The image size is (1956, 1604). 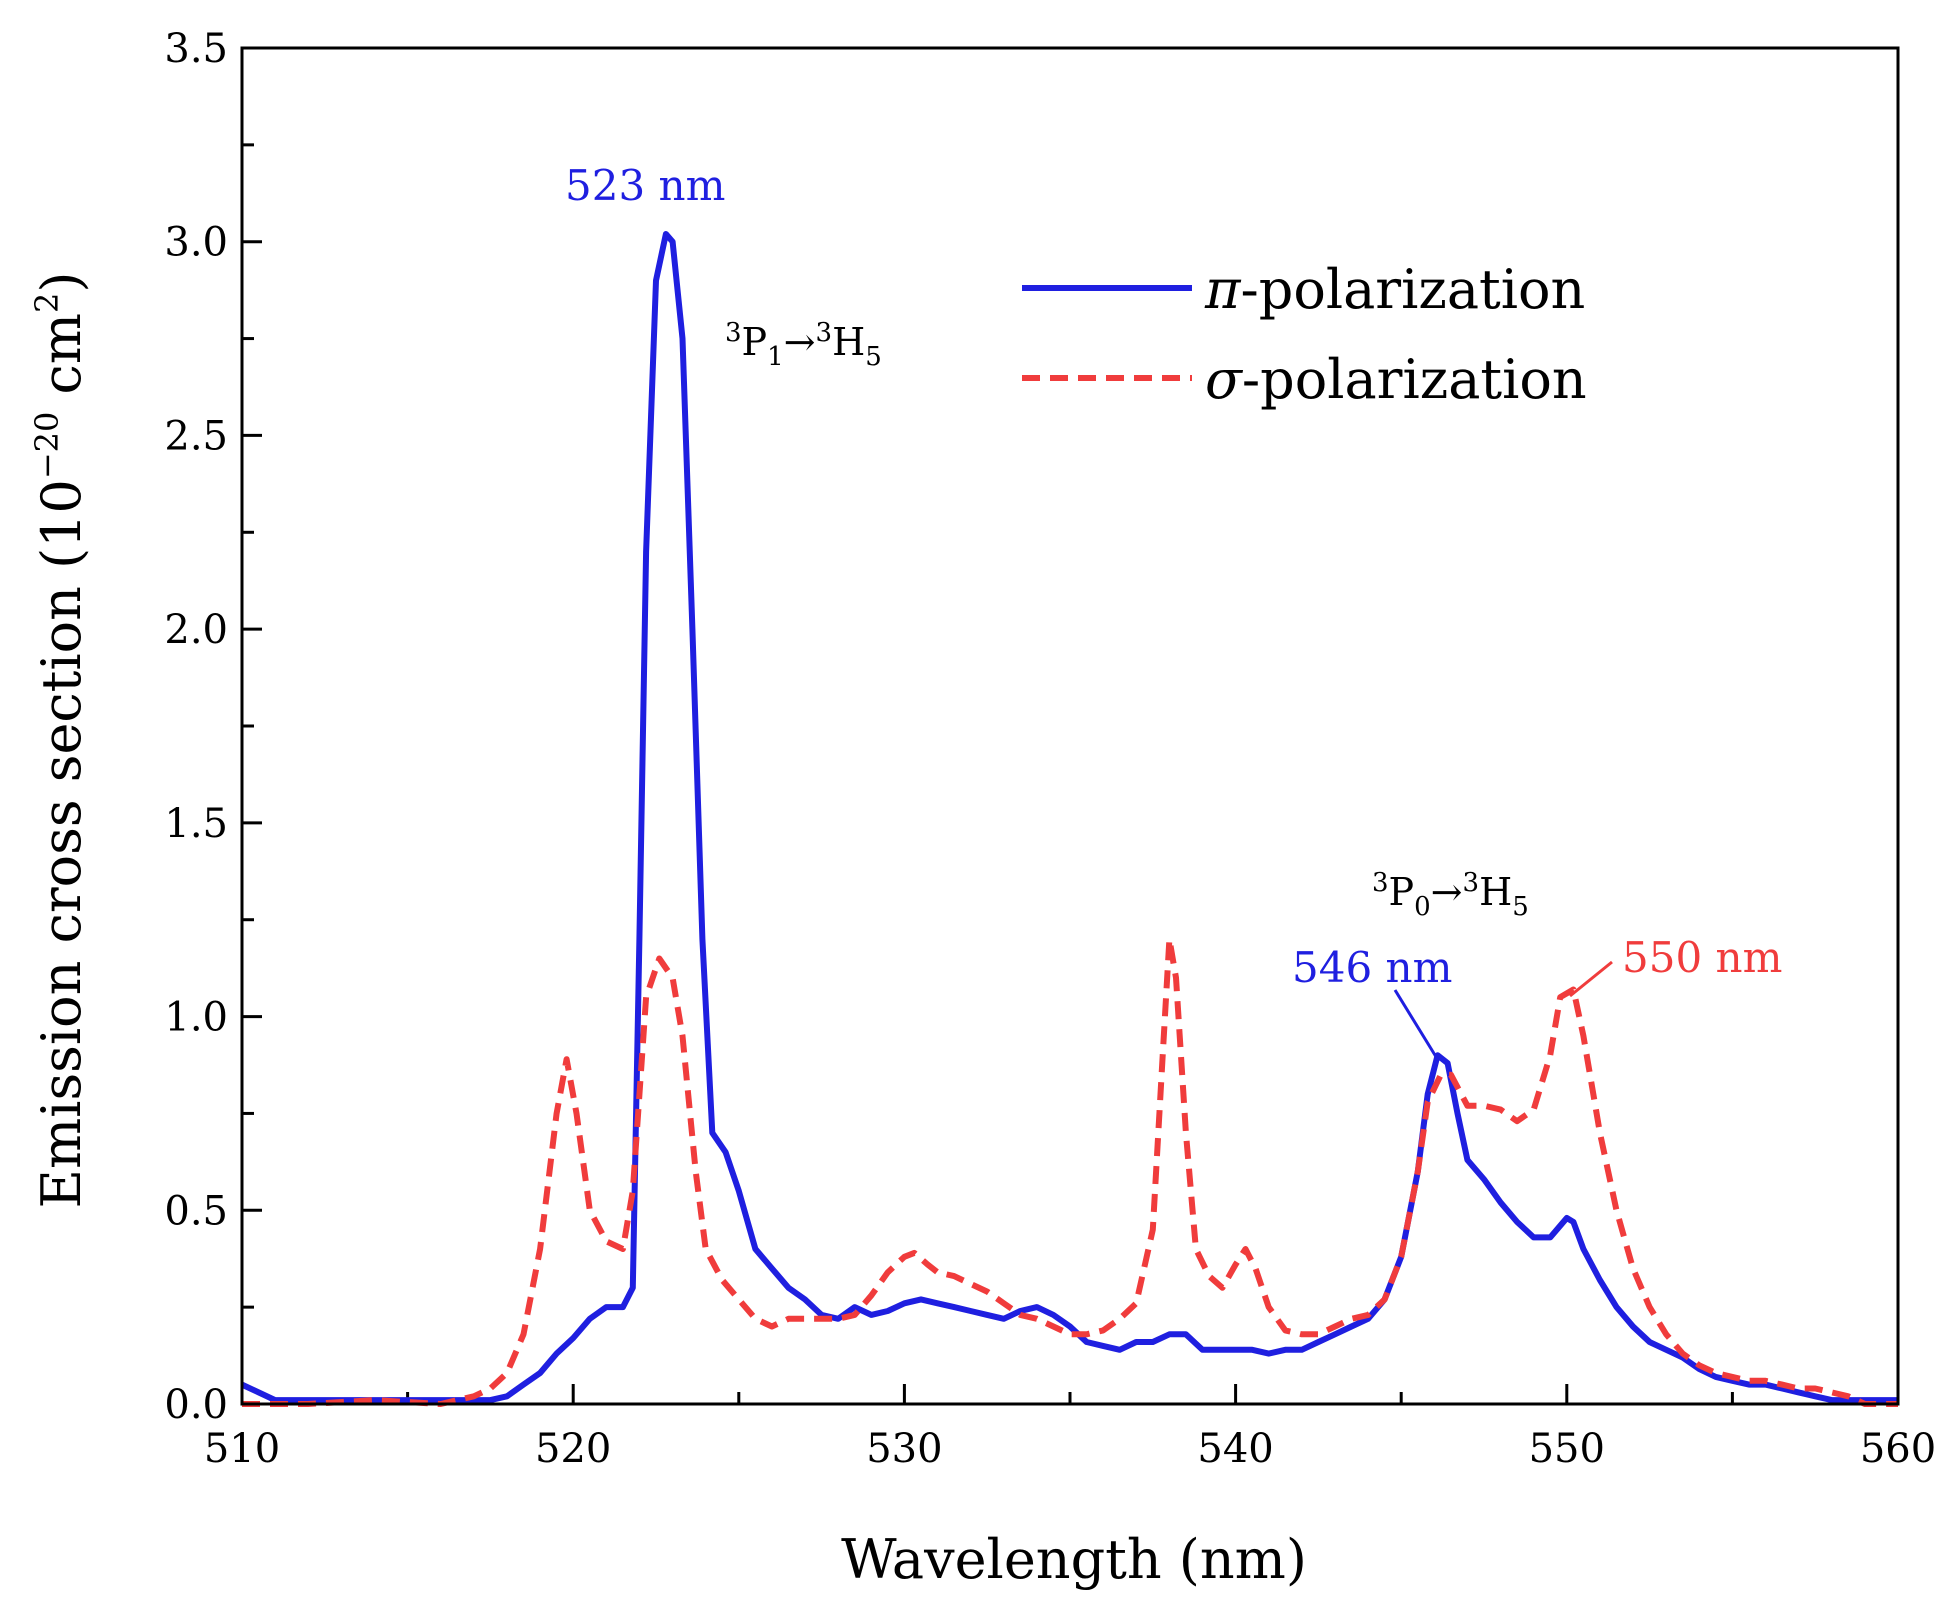 I want to click on x-tick-label: 550, so click(x=1567, y=1449).